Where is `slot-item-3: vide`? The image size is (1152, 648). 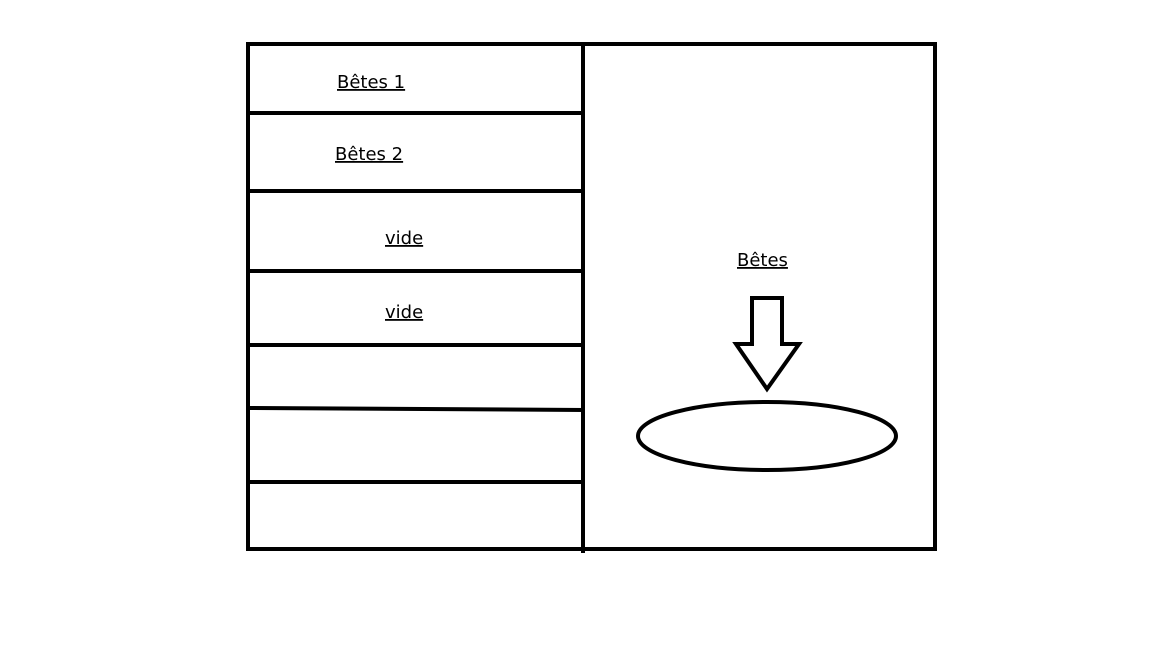
slot-item-3: vide is located at coordinates (404, 238).